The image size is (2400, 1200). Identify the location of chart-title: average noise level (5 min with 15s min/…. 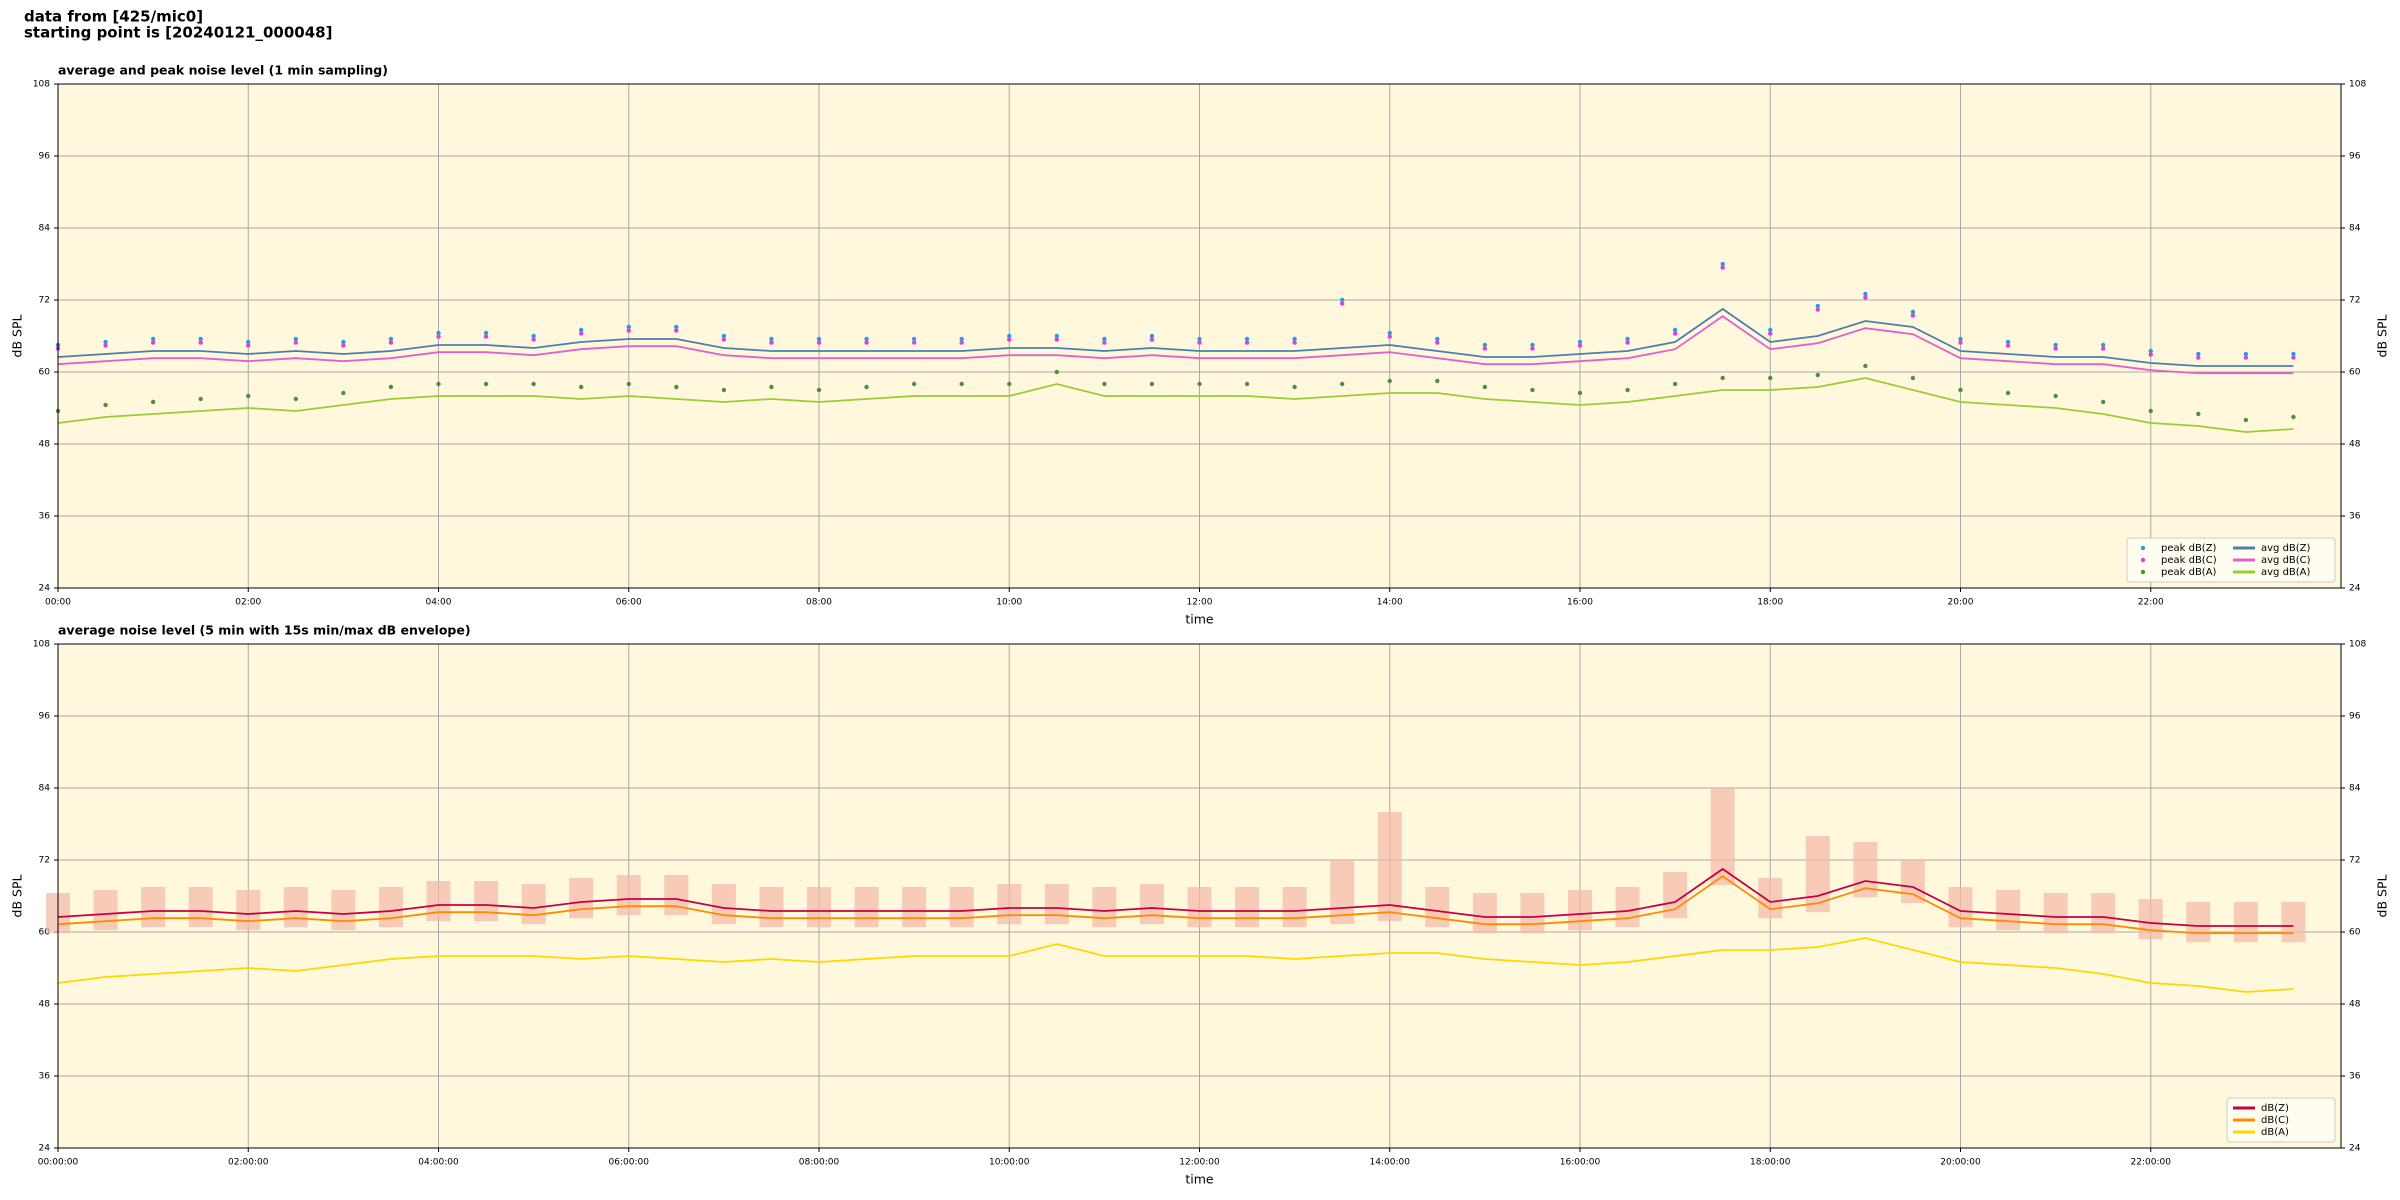
(264, 630).